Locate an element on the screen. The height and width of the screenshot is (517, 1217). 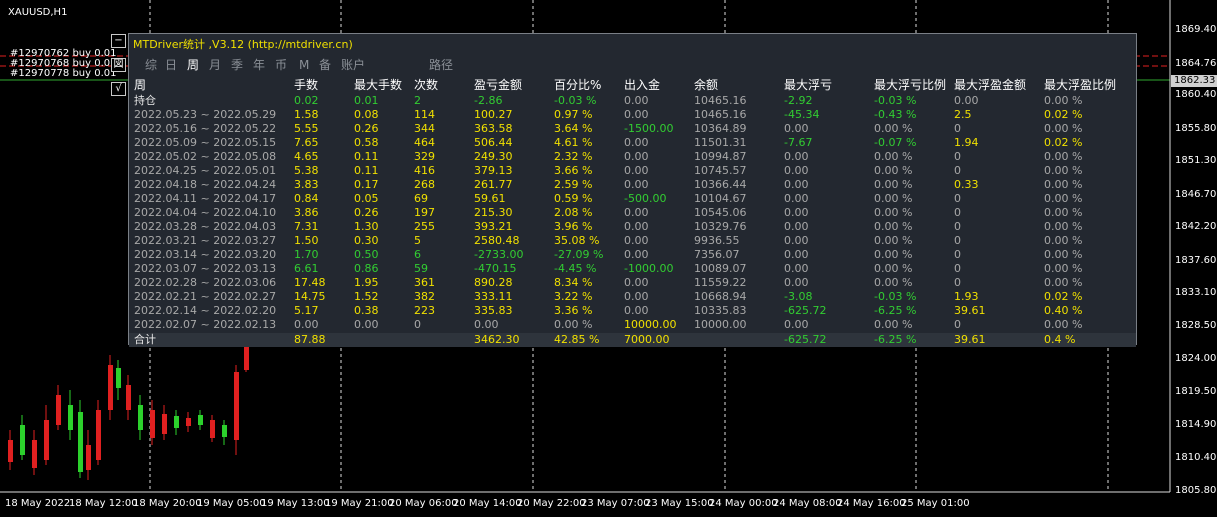
table-cell: 2022.05.09 ~ 2022.05.15 is located at coordinates (205, 142).